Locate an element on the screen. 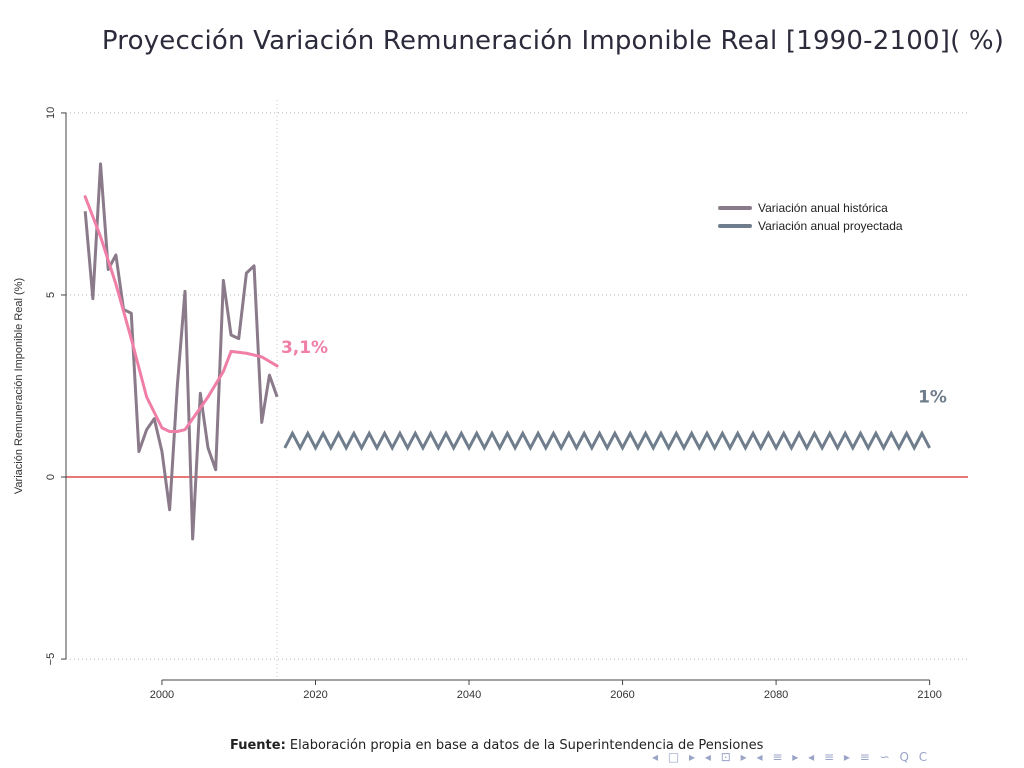 Image resolution: width=1024 pixels, height=768 pixels. x-tick-label: 2100 is located at coordinates (929, 695).